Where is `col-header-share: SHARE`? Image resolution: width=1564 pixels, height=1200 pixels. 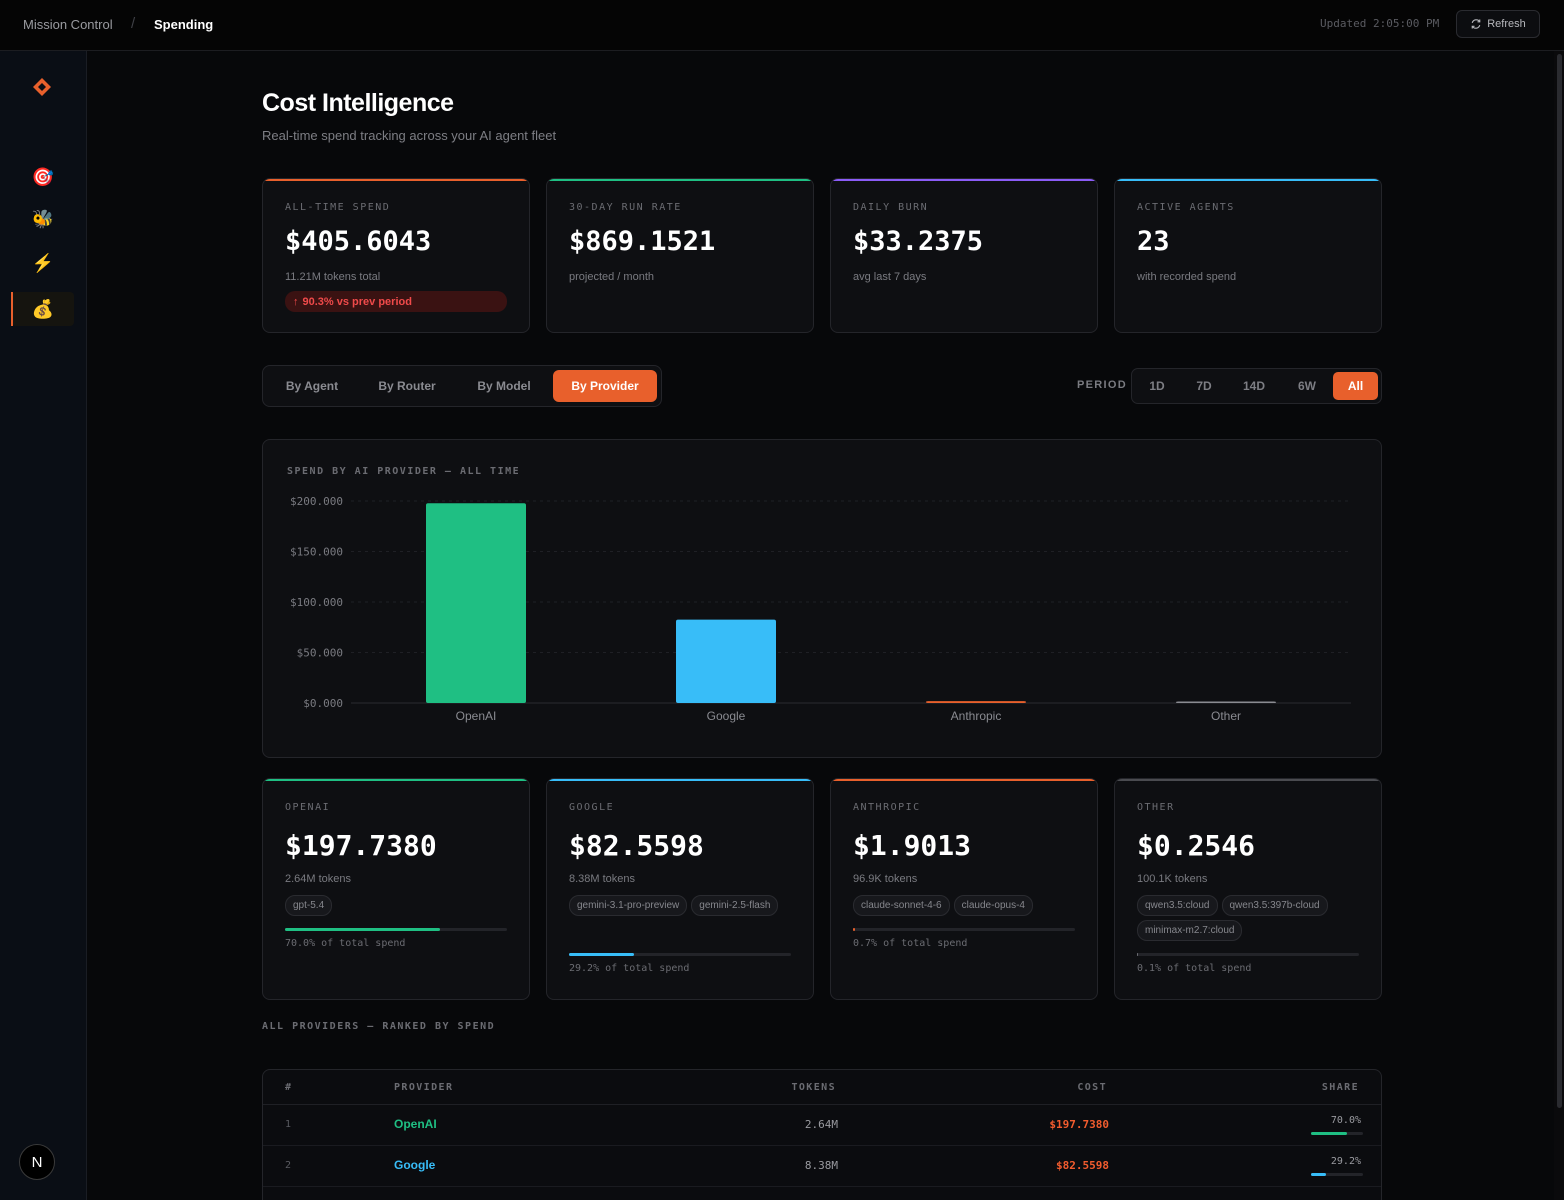
col-header-share: SHARE is located at coordinates (1340, 1087).